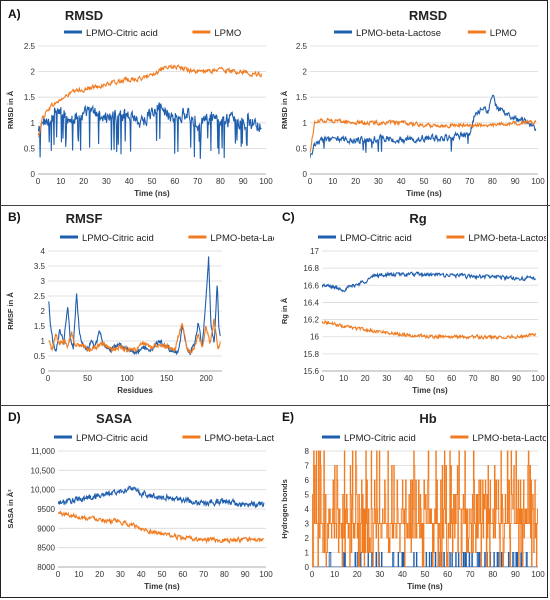 Image resolution: width=550 pixels, height=600 pixels. What do you see at coordinates (227, 33) in the screenshot?
I see `legend-label: LPMO` at bounding box center [227, 33].